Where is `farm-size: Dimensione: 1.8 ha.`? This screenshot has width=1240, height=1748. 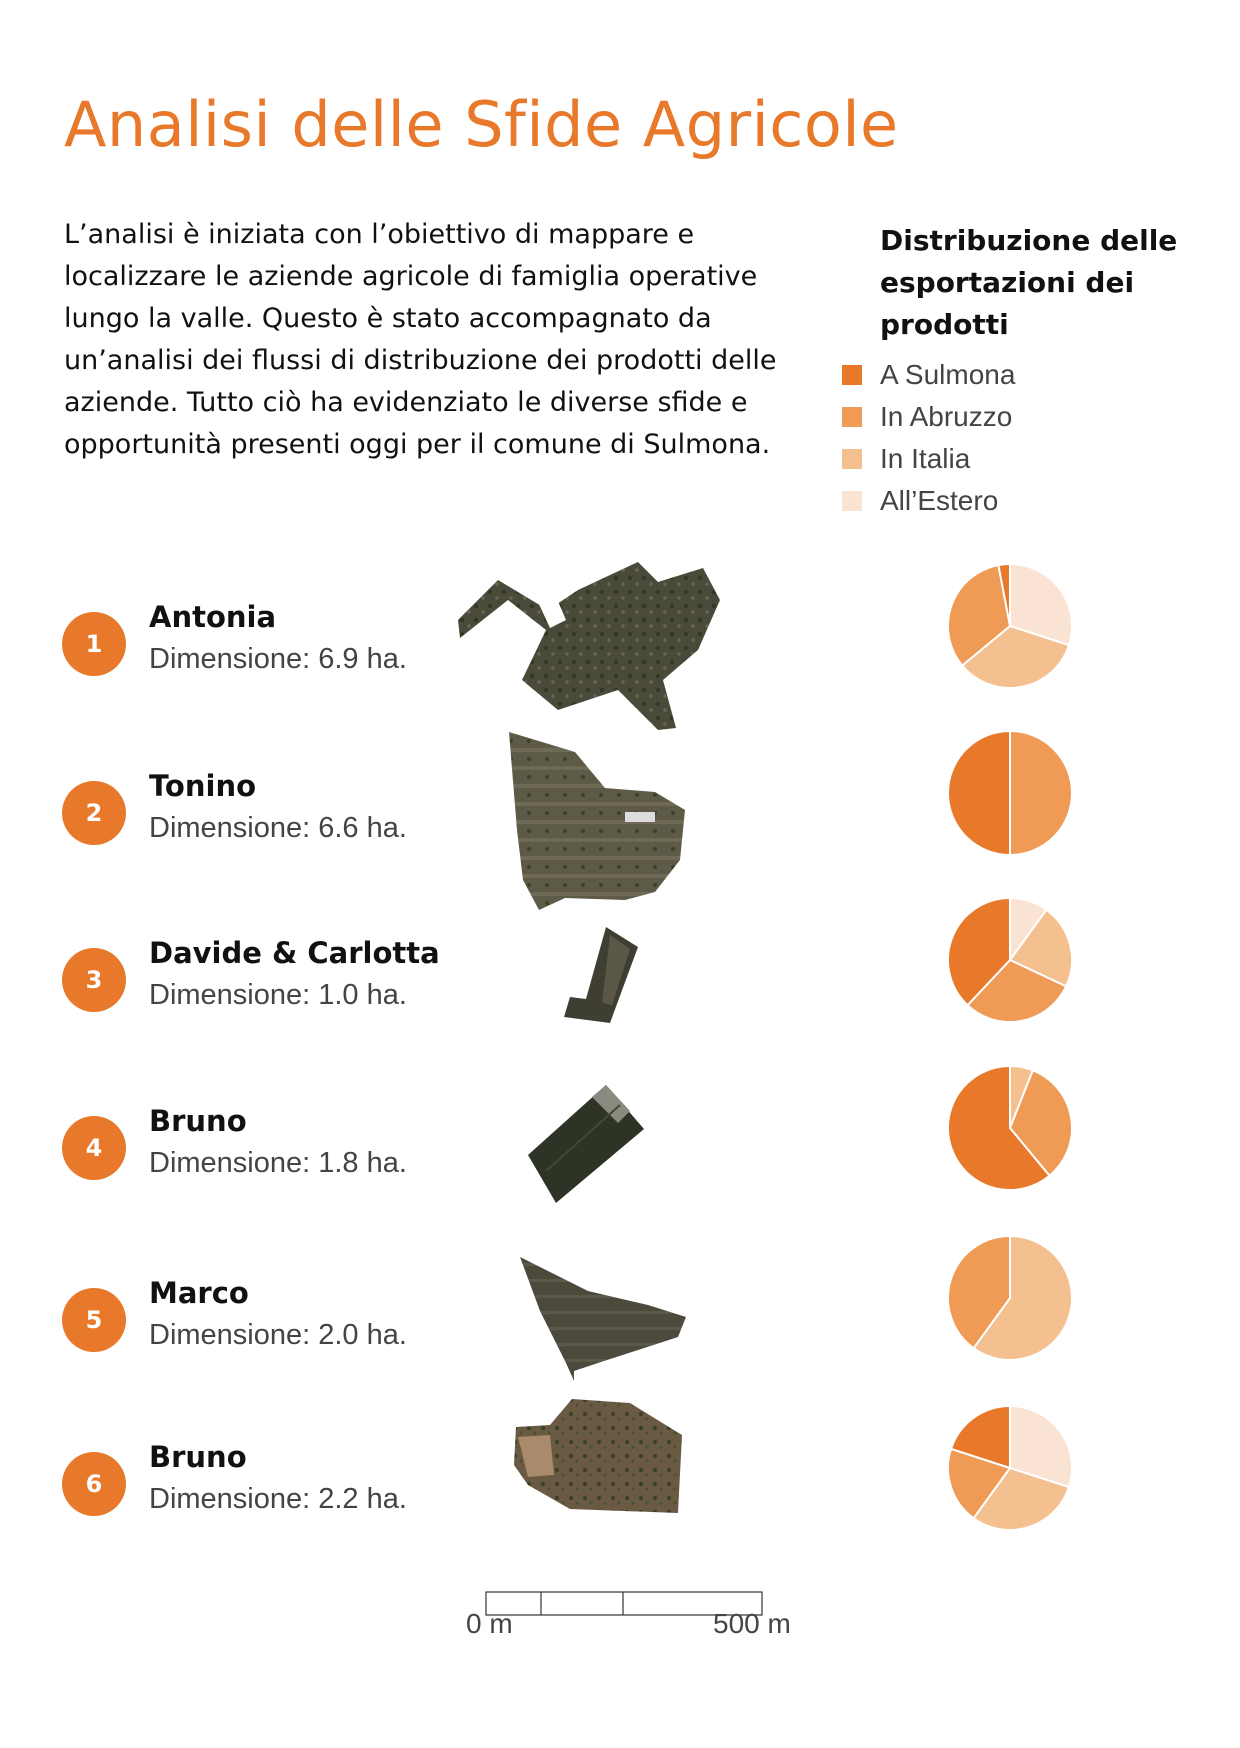 farm-size: Dimensione: 1.8 ha. is located at coordinates (278, 1163).